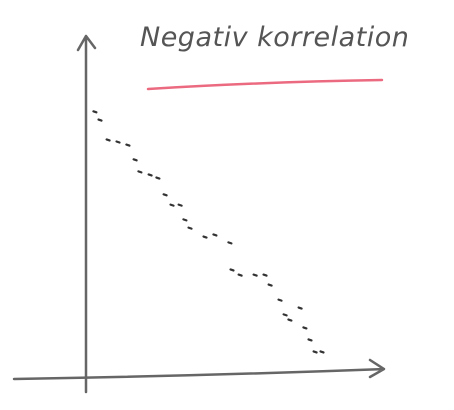  What do you see at coordinates (274, 37) in the screenshot?
I see `chart-title: Negativ korrelation` at bounding box center [274, 37].